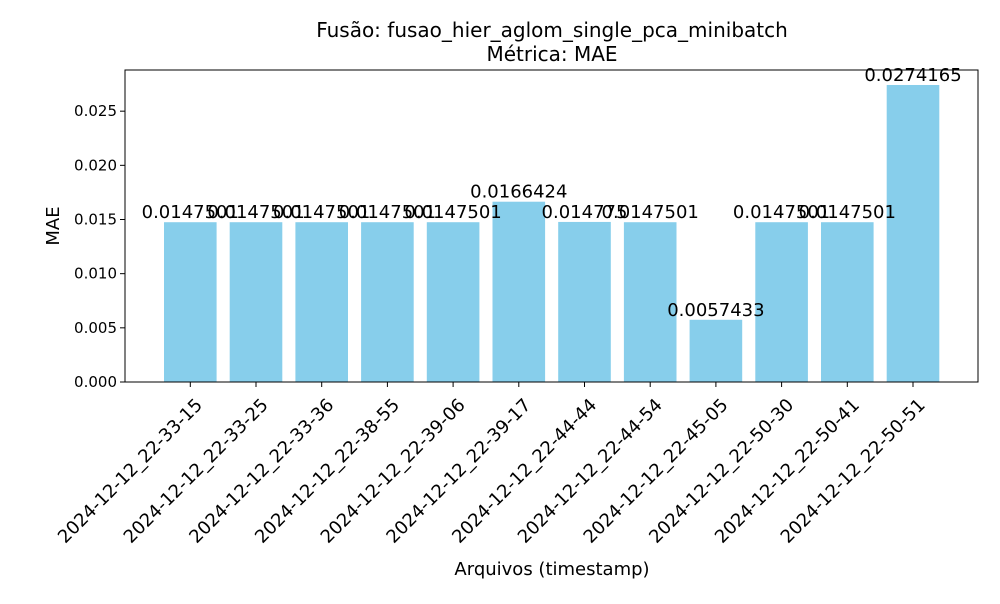  Describe the element at coordinates (53, 225) in the screenshot. I see `y-axis-label: MAE` at that location.